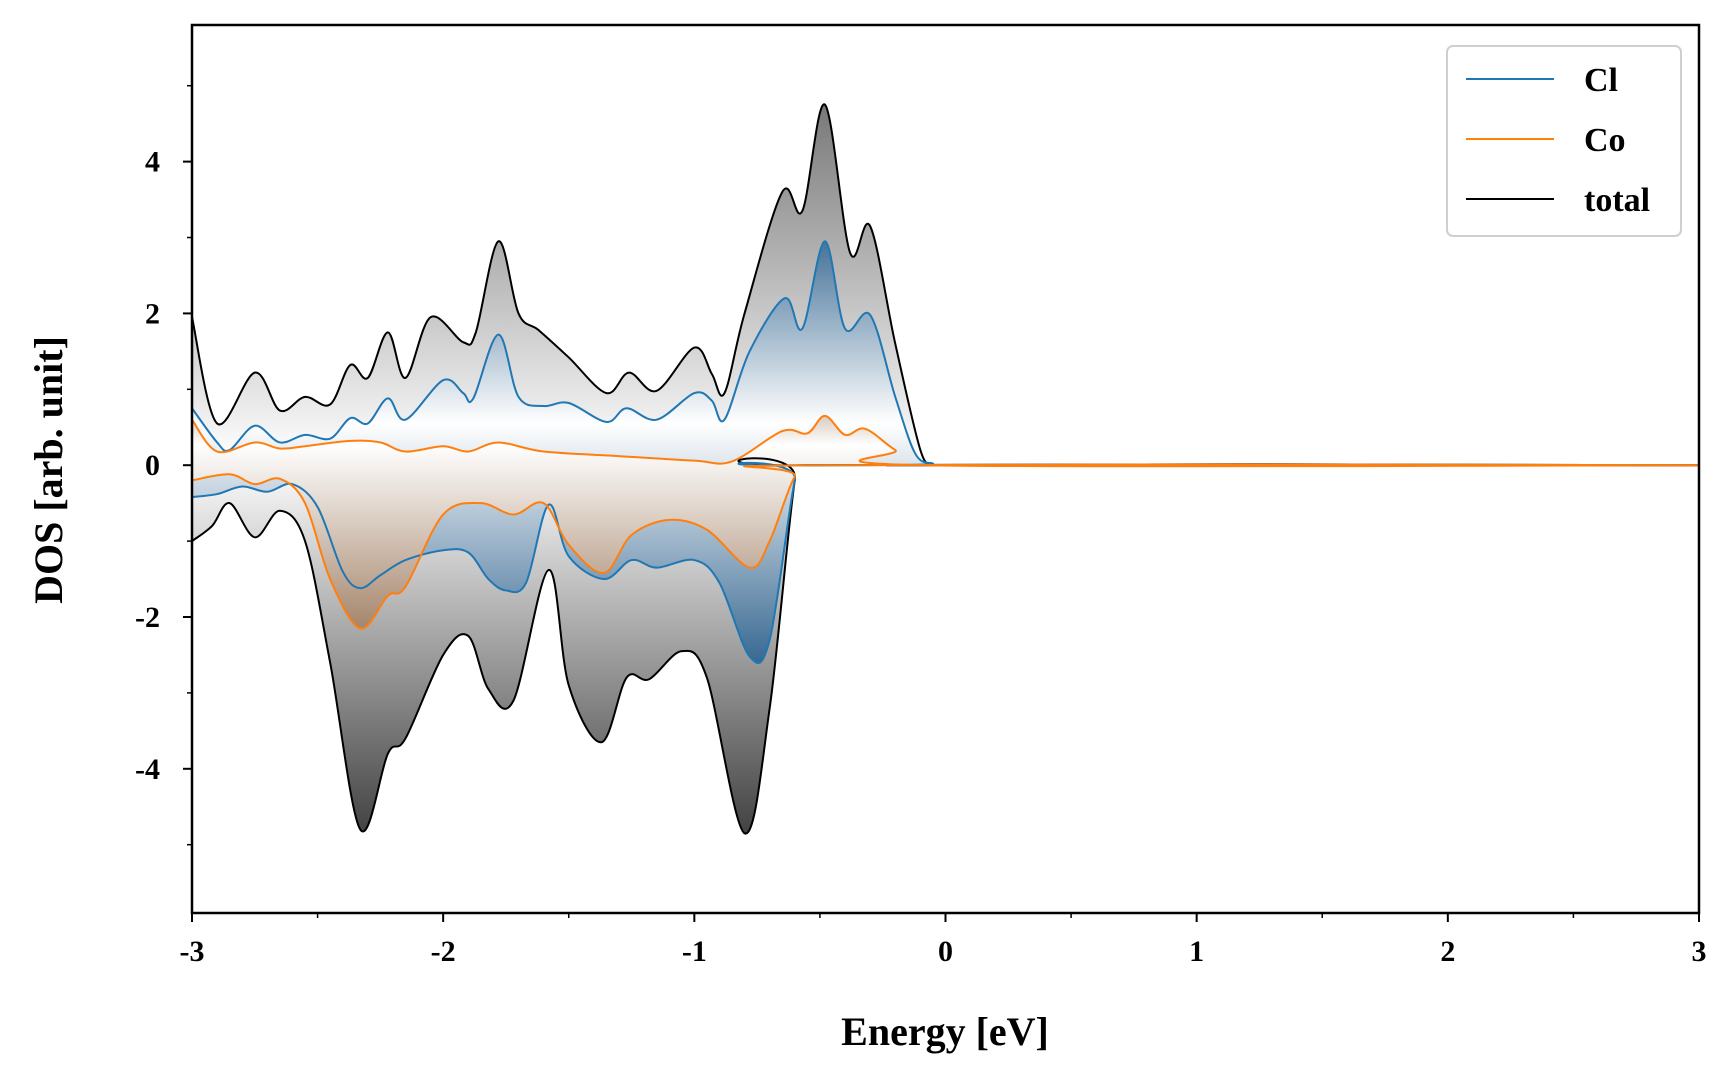  What do you see at coordinates (48, 470) in the screenshot?
I see `y-axis-label: DOS [arb. unit]` at bounding box center [48, 470].